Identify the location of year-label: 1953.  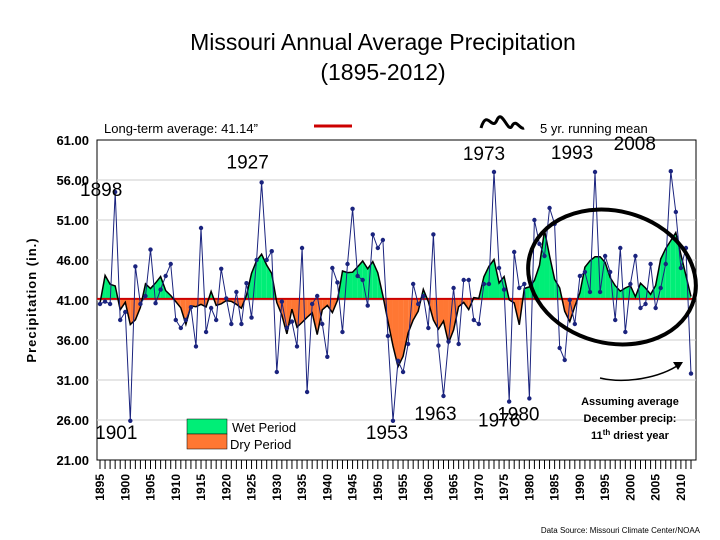
(387, 433).